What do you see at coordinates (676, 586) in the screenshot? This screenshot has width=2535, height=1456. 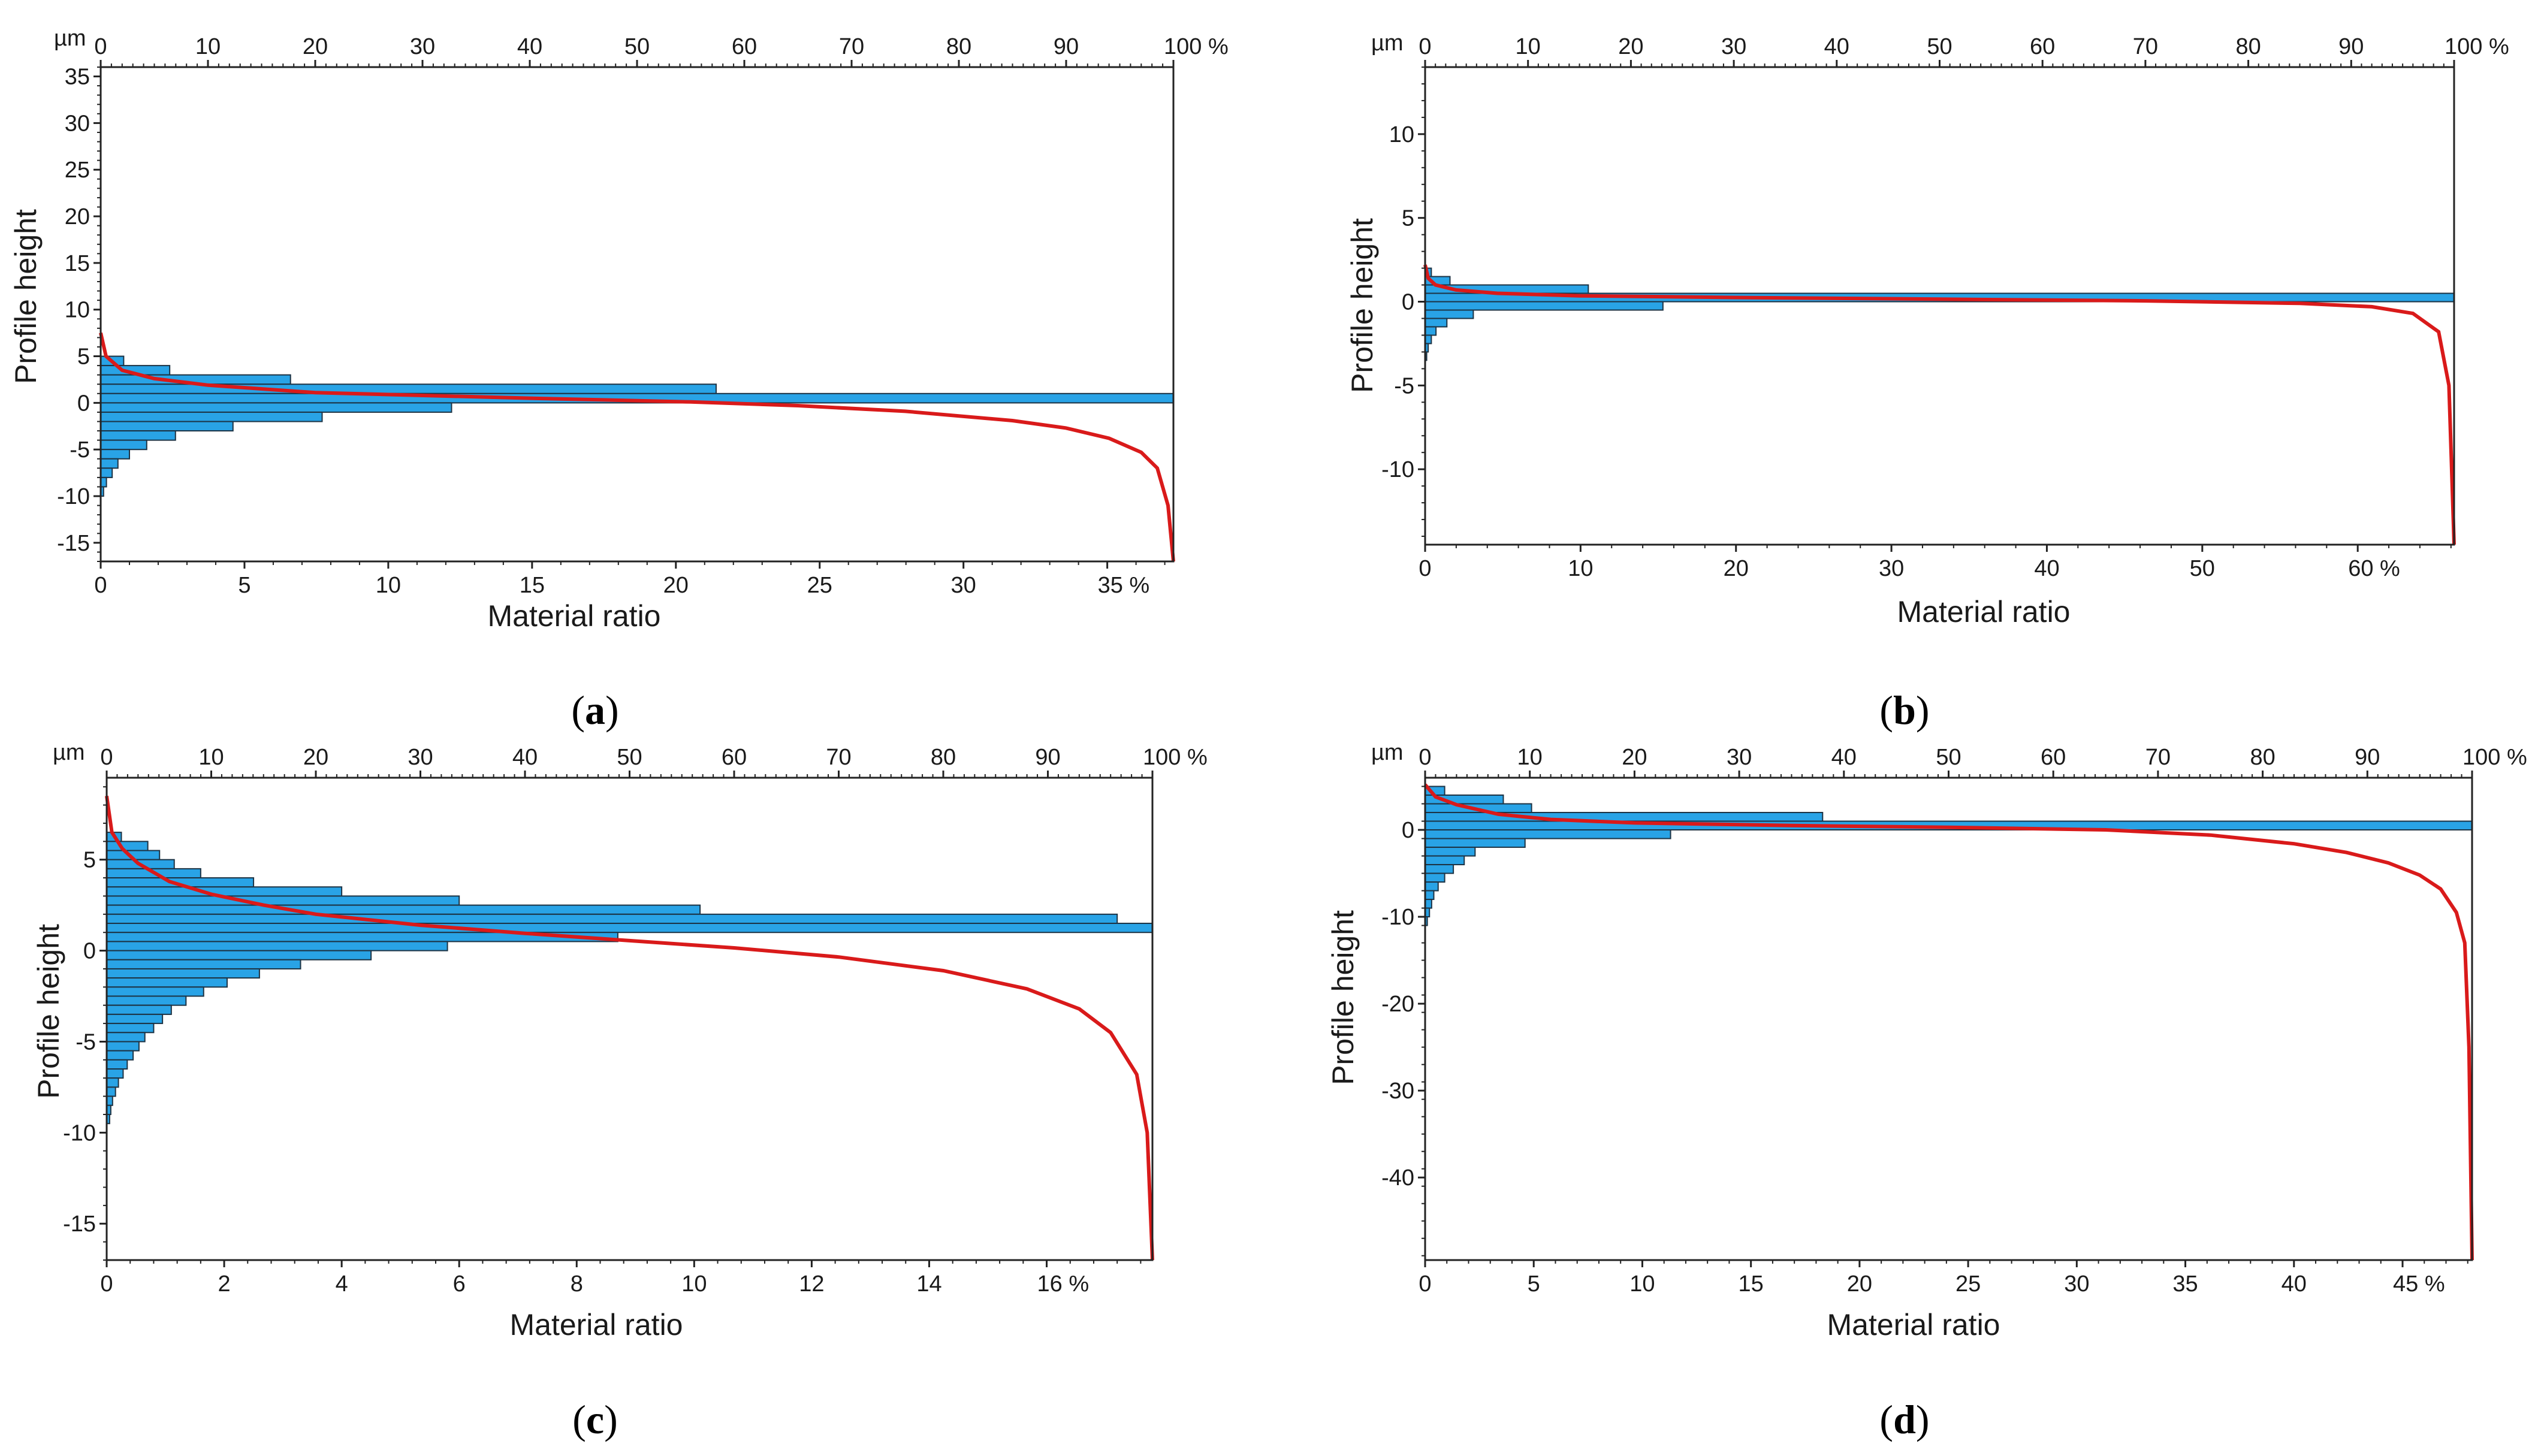 I see `x-tick-label: 20` at bounding box center [676, 586].